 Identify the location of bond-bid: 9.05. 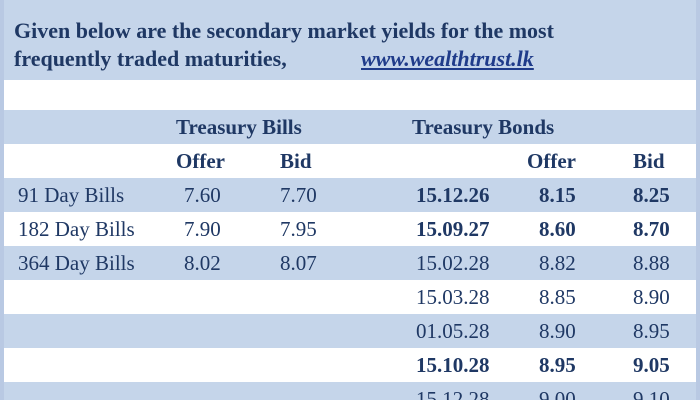
(651, 365).